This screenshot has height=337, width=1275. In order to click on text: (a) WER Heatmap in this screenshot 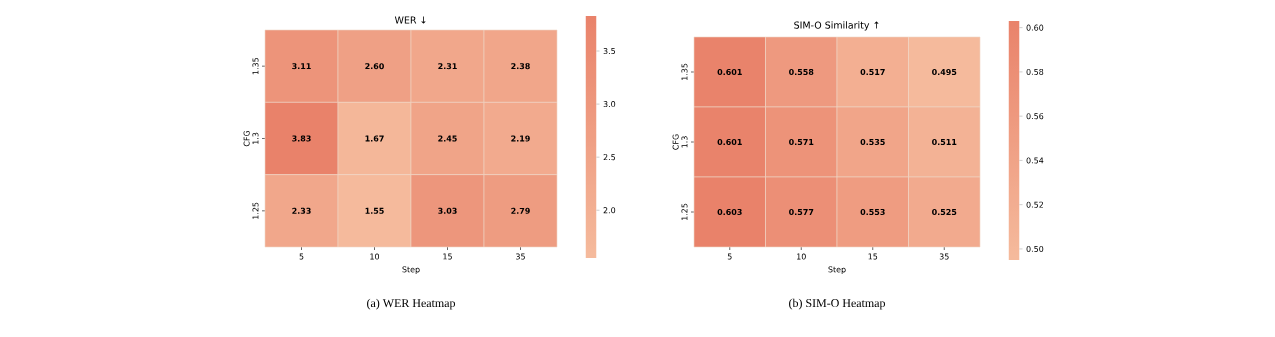, I will do `click(411, 304)`.